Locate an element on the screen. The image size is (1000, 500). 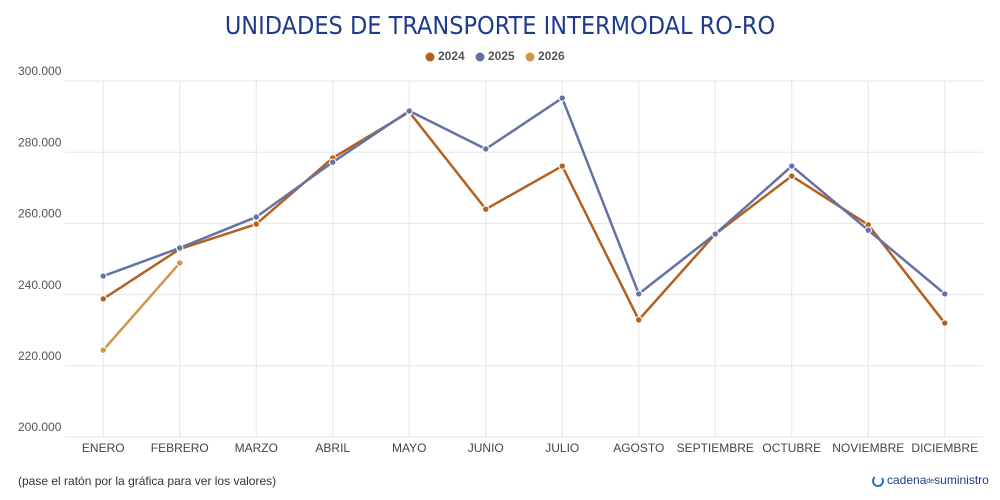
x-tick-label: ABRIL is located at coordinates (332, 448).